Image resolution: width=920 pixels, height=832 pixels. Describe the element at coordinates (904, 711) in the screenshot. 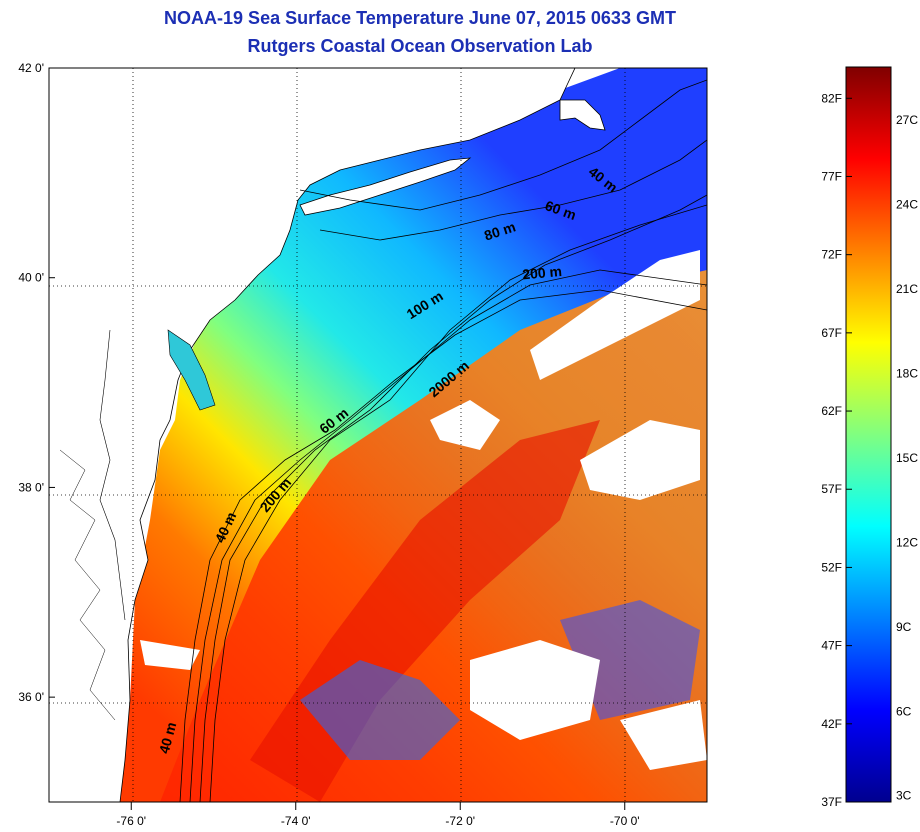

I see `colorbar-celsius-label: 6C` at that location.